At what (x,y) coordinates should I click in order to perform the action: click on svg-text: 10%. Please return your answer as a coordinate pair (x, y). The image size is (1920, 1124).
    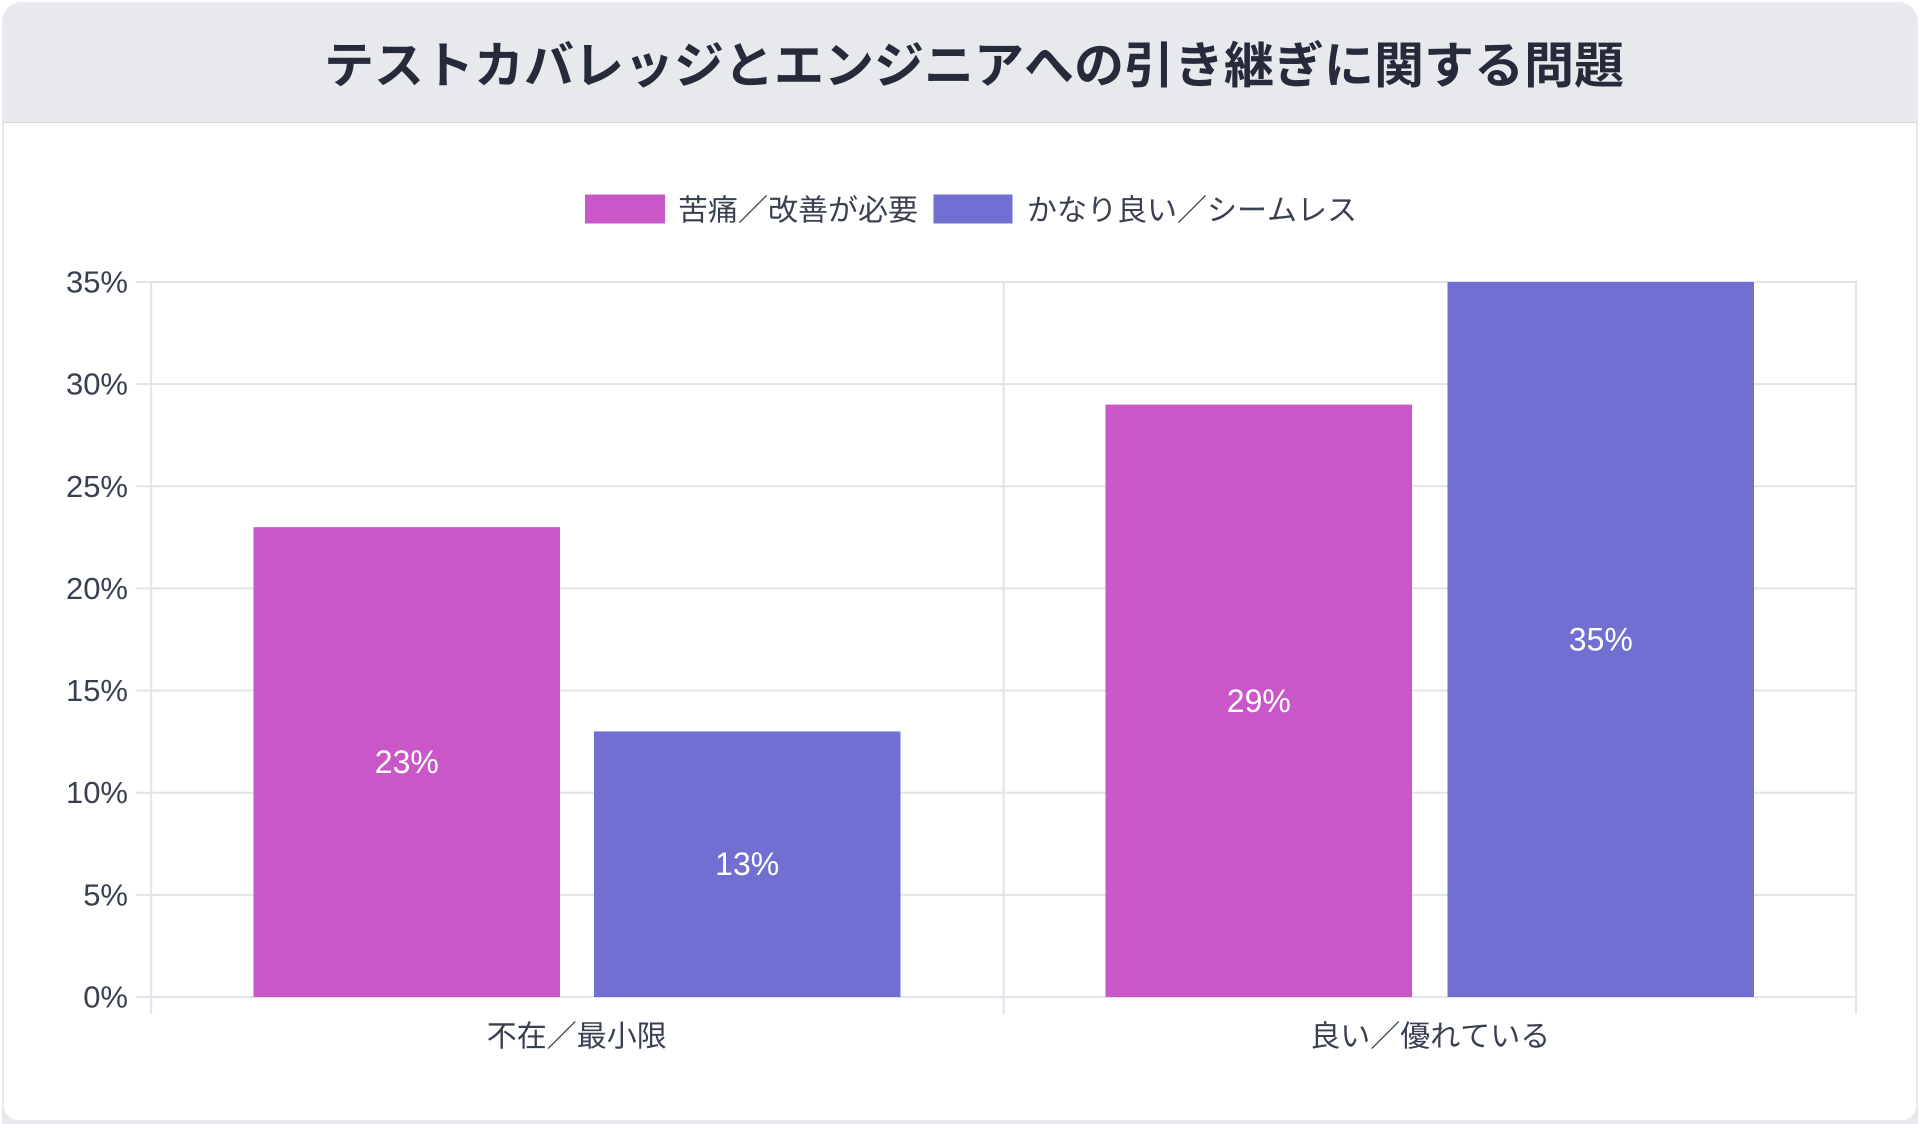
    Looking at the image, I should click on (97, 792).